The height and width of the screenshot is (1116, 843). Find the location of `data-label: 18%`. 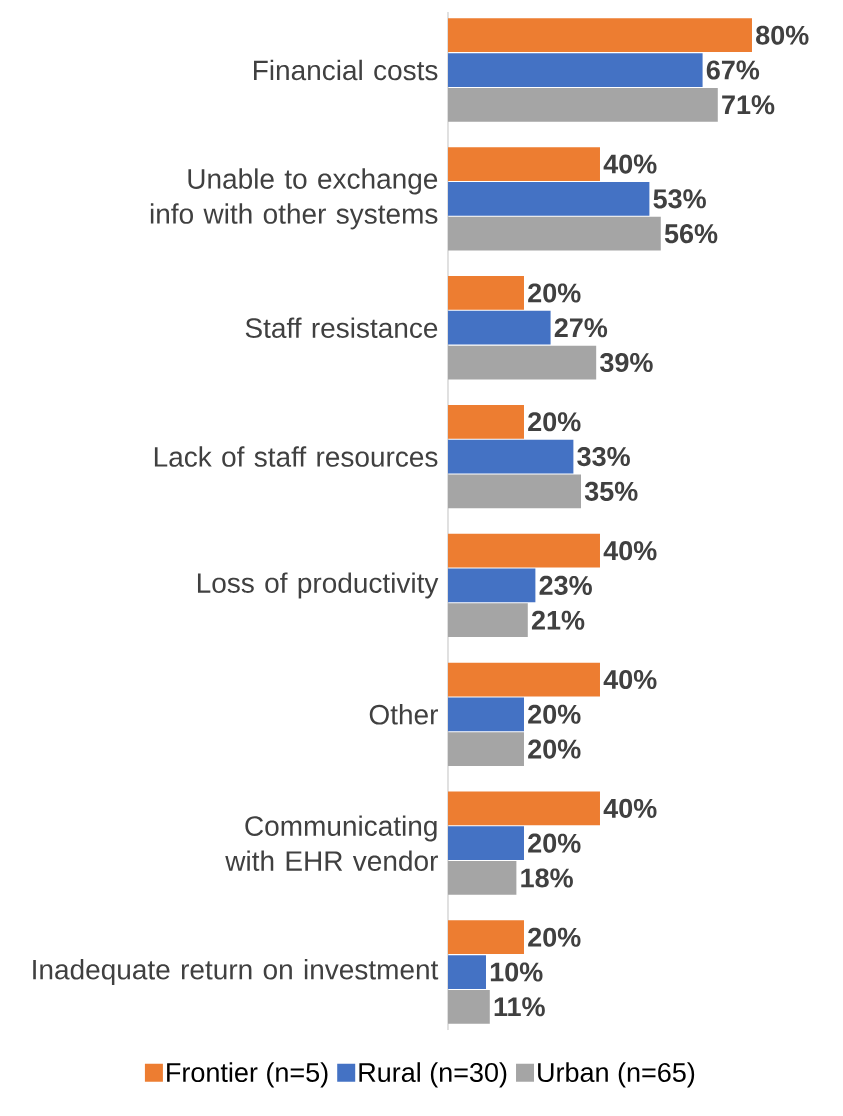

data-label: 18% is located at coordinates (547, 878).